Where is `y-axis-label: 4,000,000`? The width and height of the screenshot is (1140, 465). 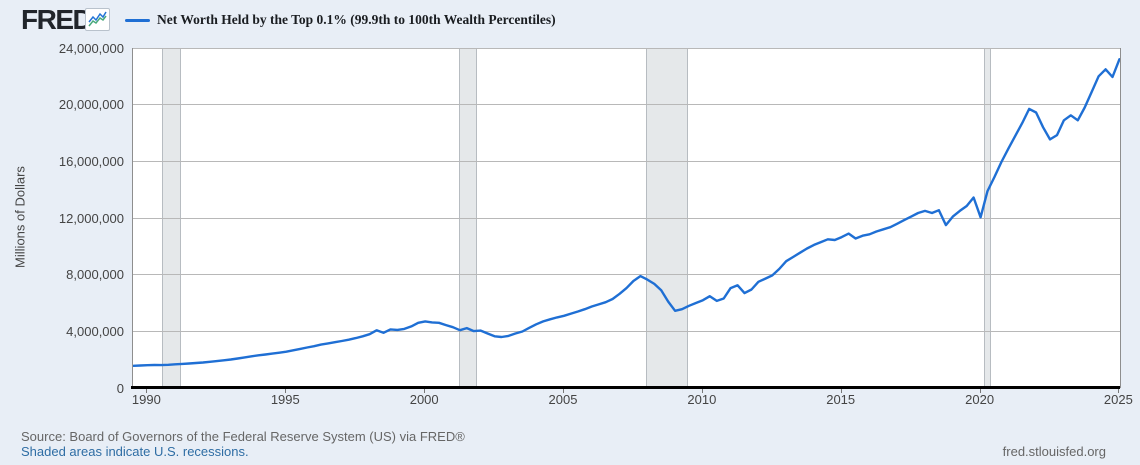 y-axis-label: 4,000,000 is located at coordinates (95, 331).